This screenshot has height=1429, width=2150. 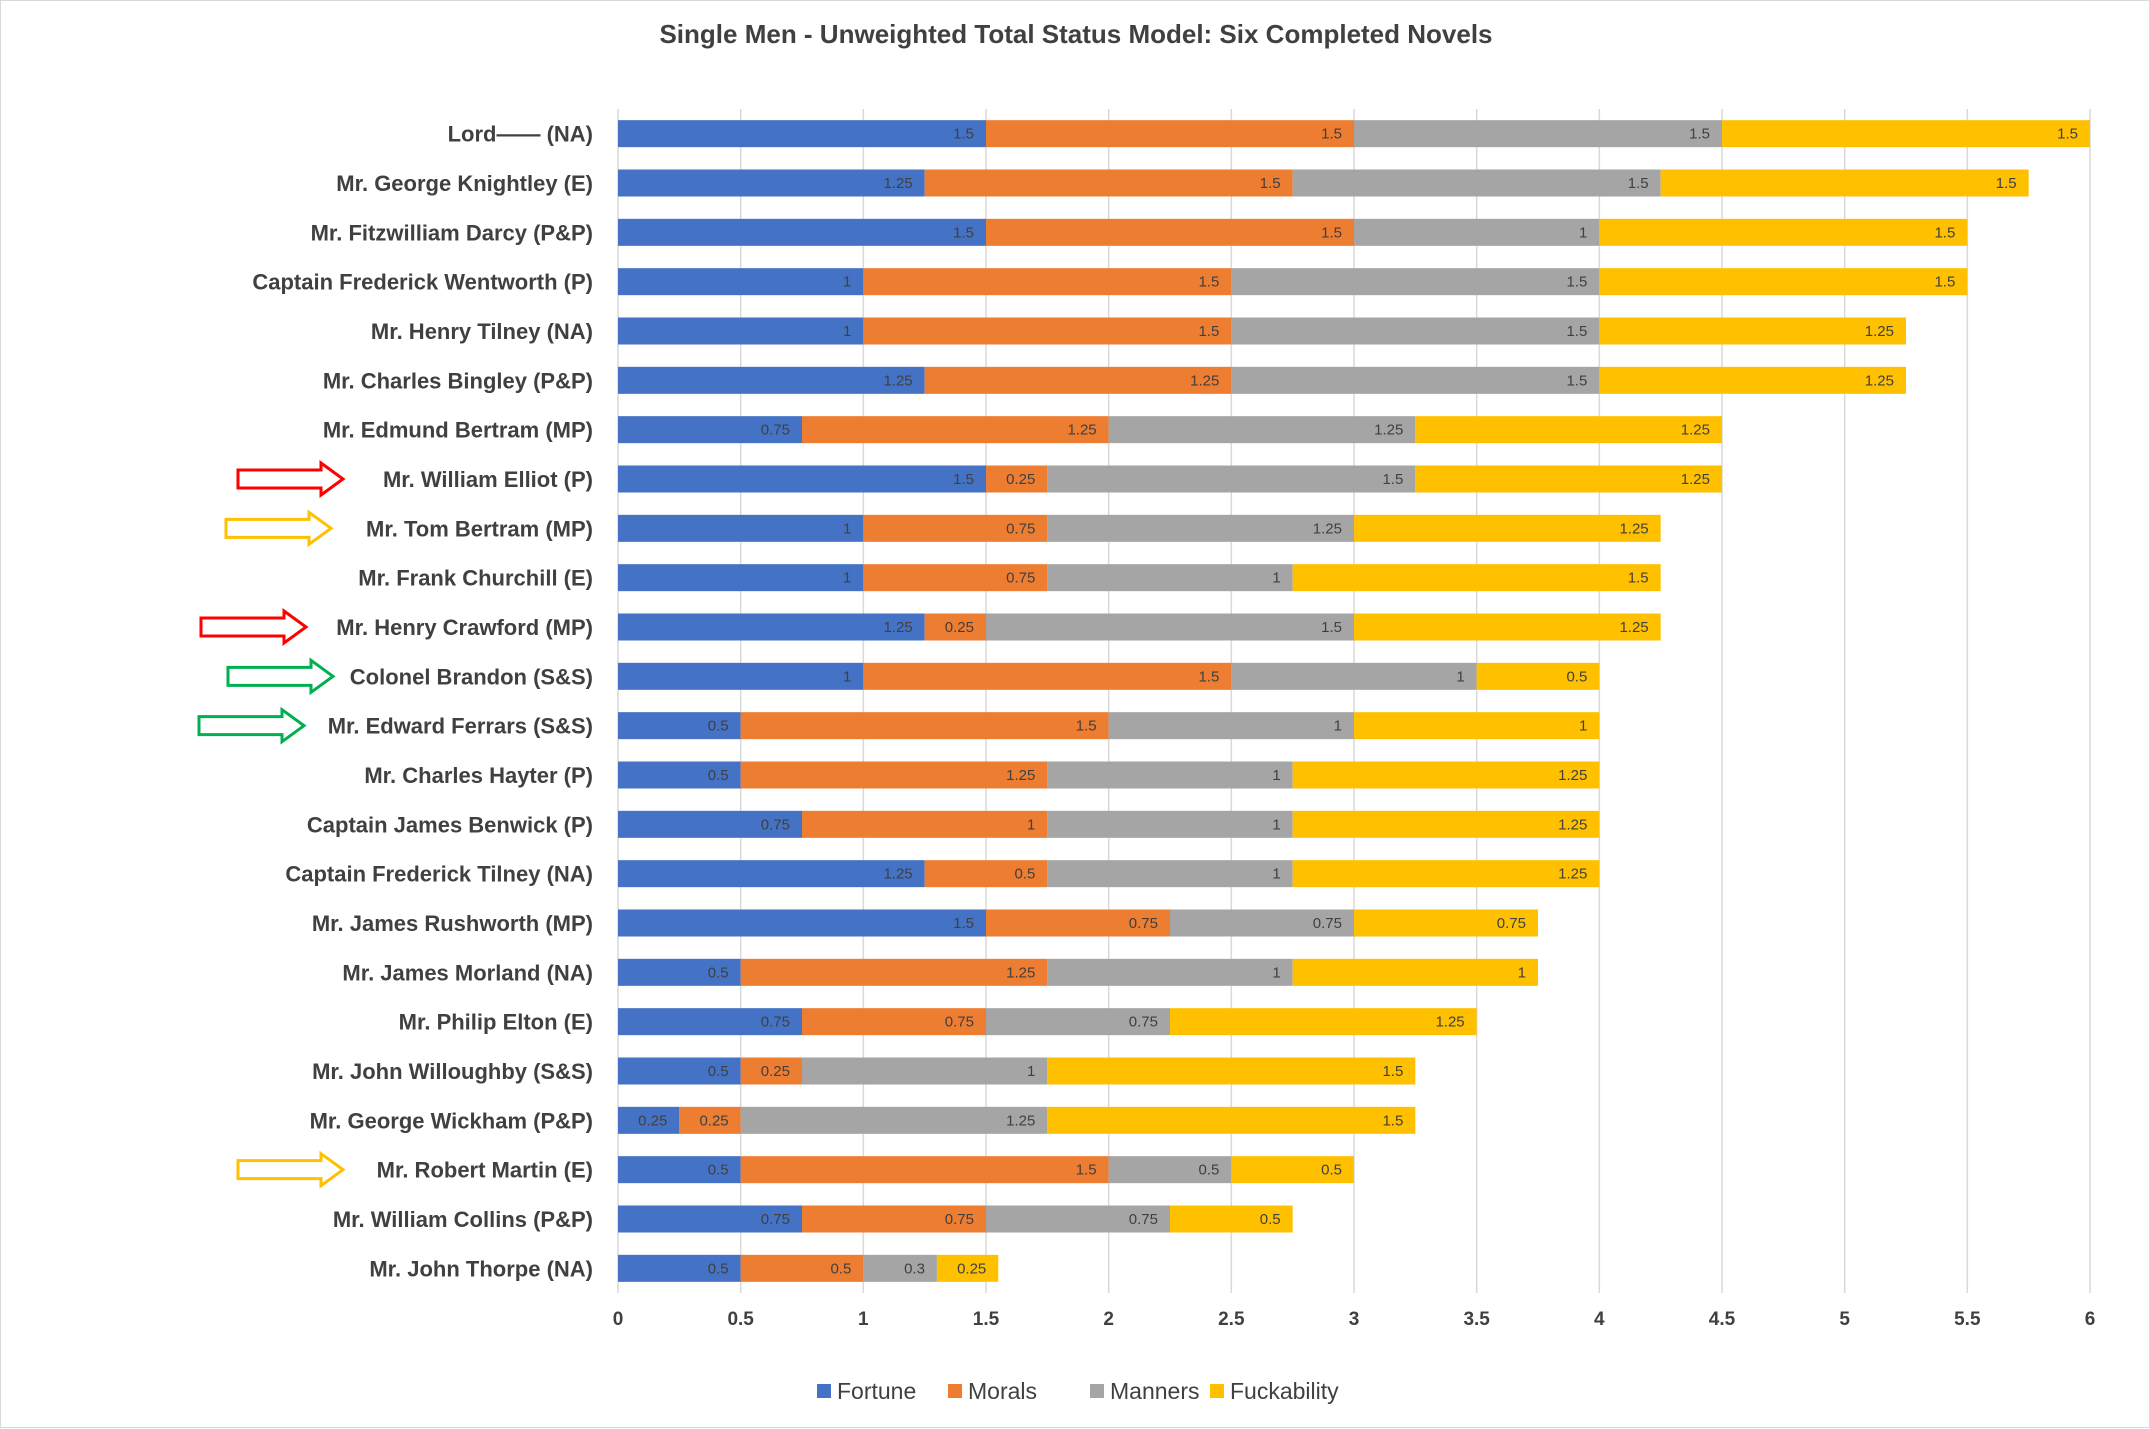 I want to click on x-tick-label: 5.5, so click(x=1967, y=1319).